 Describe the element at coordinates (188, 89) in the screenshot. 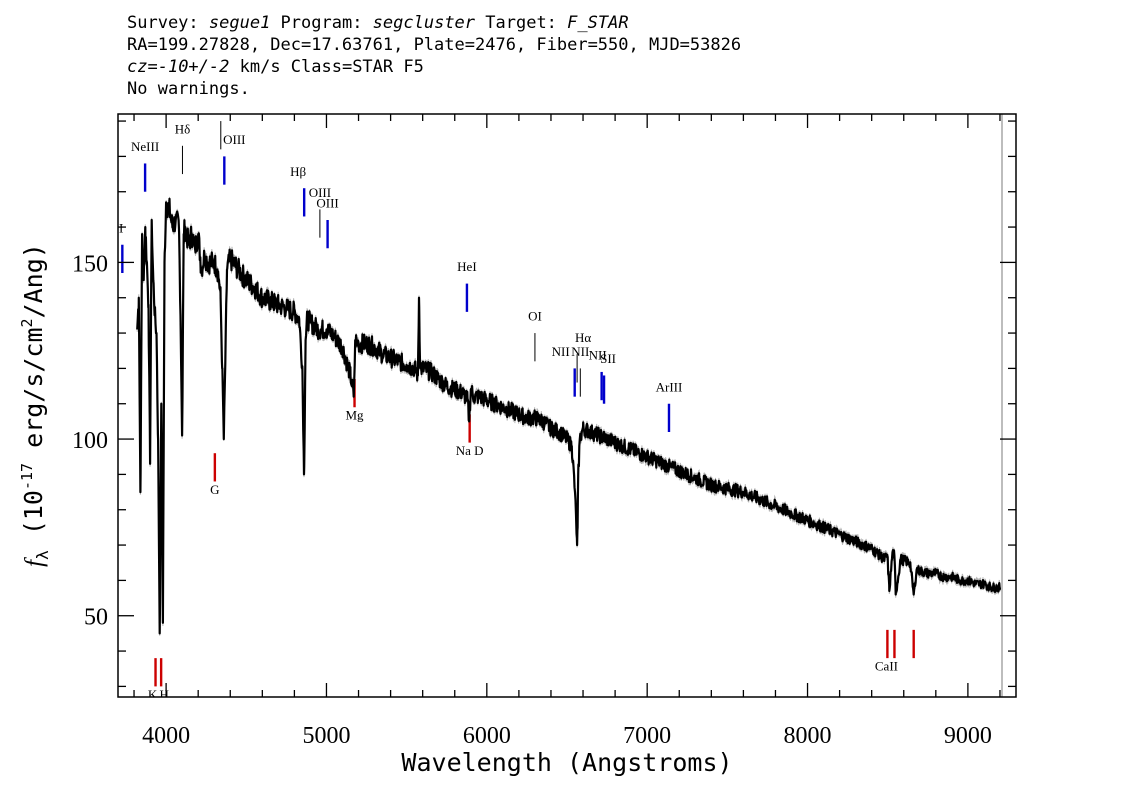

I see `header-line-warnings: No warnings.` at that location.